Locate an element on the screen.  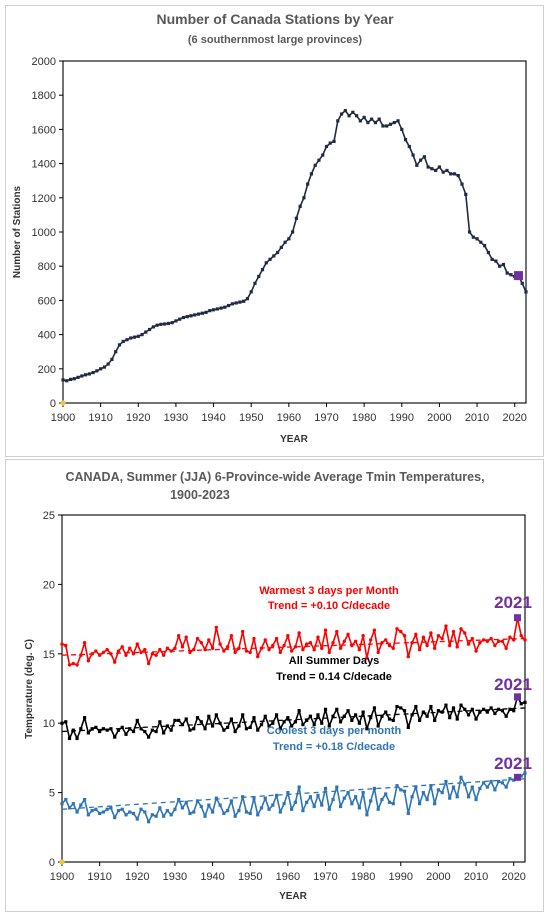
warm-annotation-trend: Trend = +0.10 C/decade is located at coordinates (329, 606).